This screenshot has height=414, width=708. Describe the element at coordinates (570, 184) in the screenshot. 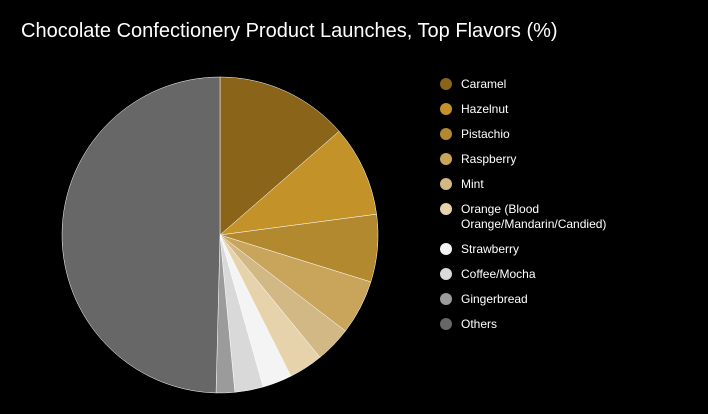

I see `legend-item: Mint` at that location.